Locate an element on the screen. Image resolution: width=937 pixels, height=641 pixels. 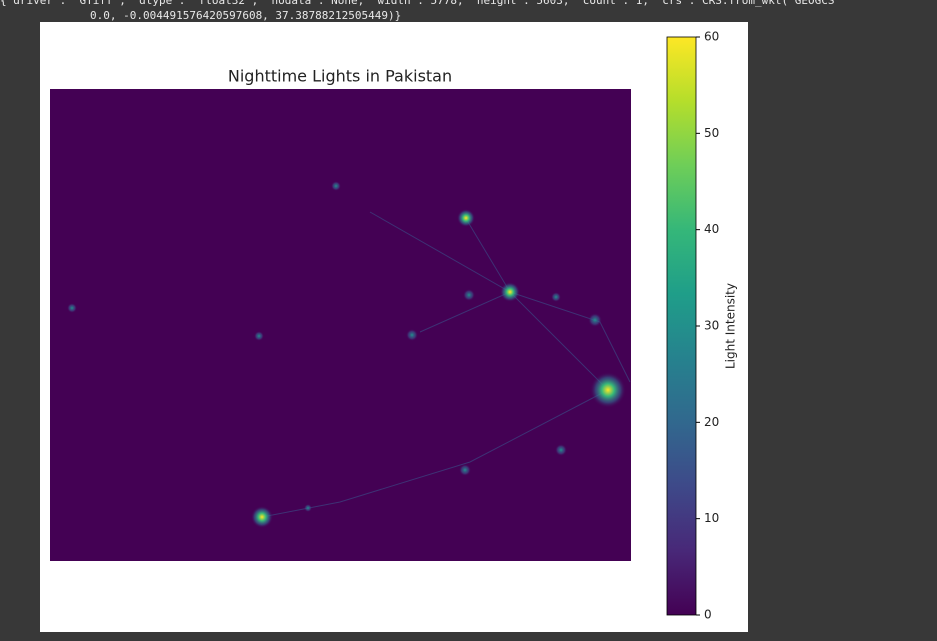
chart-title: Nighttime Lights in Pakistan is located at coordinates (340, 76).